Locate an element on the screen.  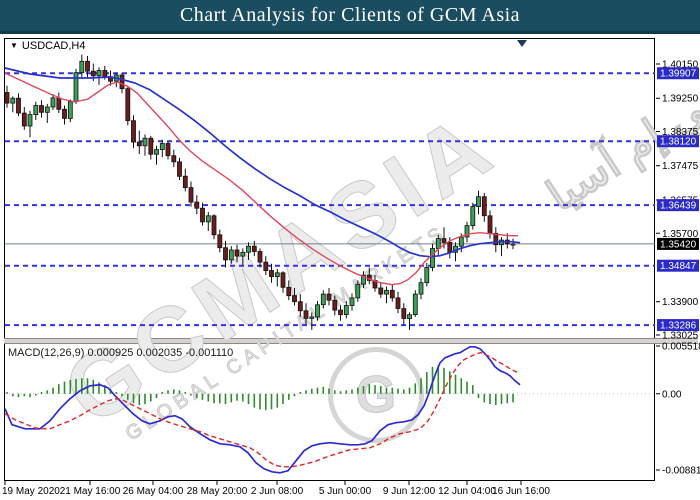
price-badge-label: 1.33286 is located at coordinates (678, 326).